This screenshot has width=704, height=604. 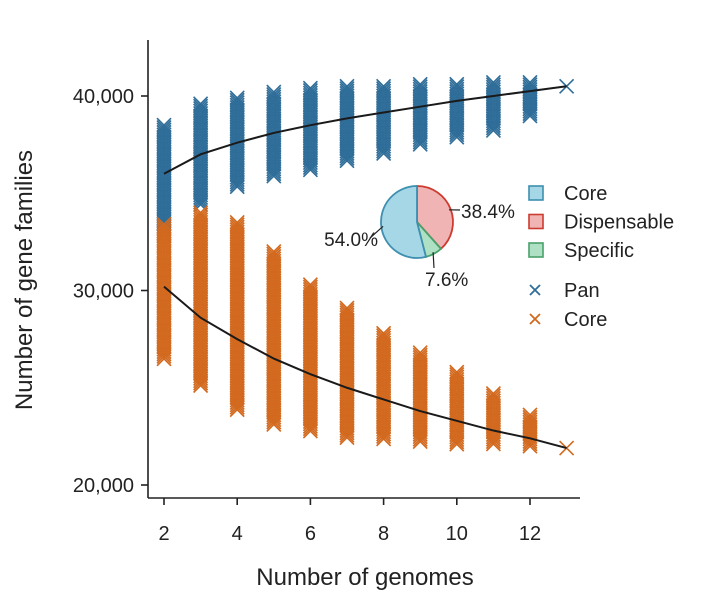 I want to click on pie-slice-core, so click(x=404, y=222).